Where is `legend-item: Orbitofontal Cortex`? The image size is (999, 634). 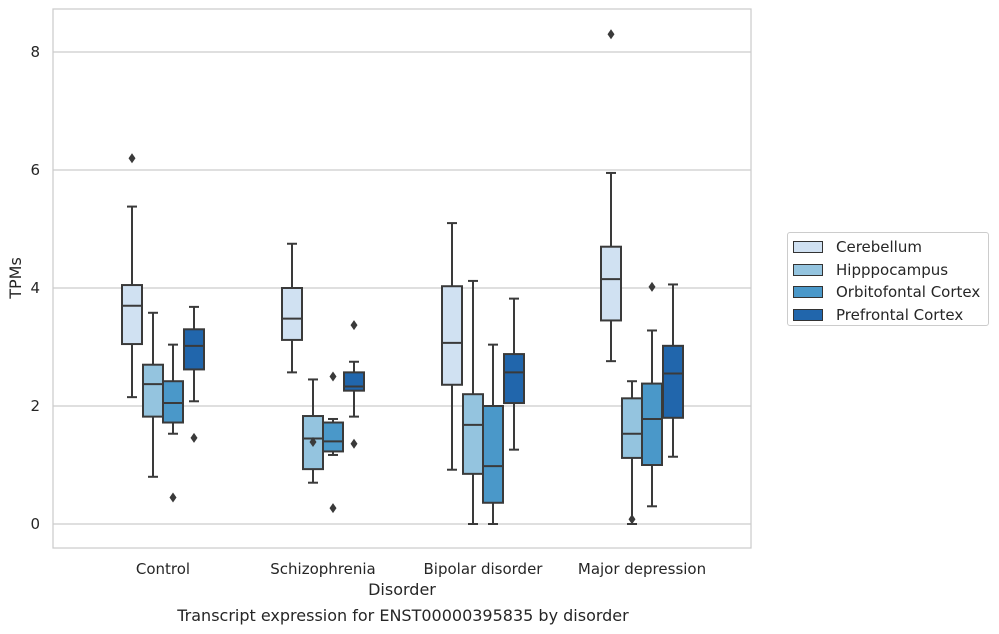 legend-item: Orbitofontal Cortex is located at coordinates (890, 292).